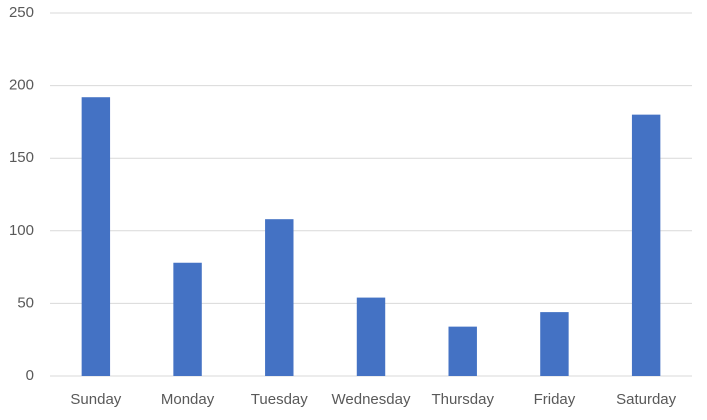 The width and height of the screenshot is (707, 420). I want to click on y-tick-label: 50, so click(25, 302).